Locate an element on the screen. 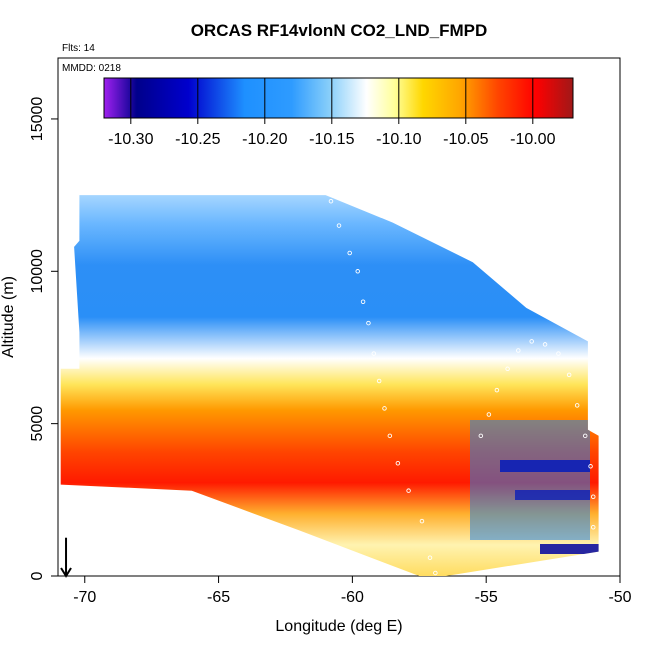  heatmap-east-dark-band is located at coordinates (545, 466).